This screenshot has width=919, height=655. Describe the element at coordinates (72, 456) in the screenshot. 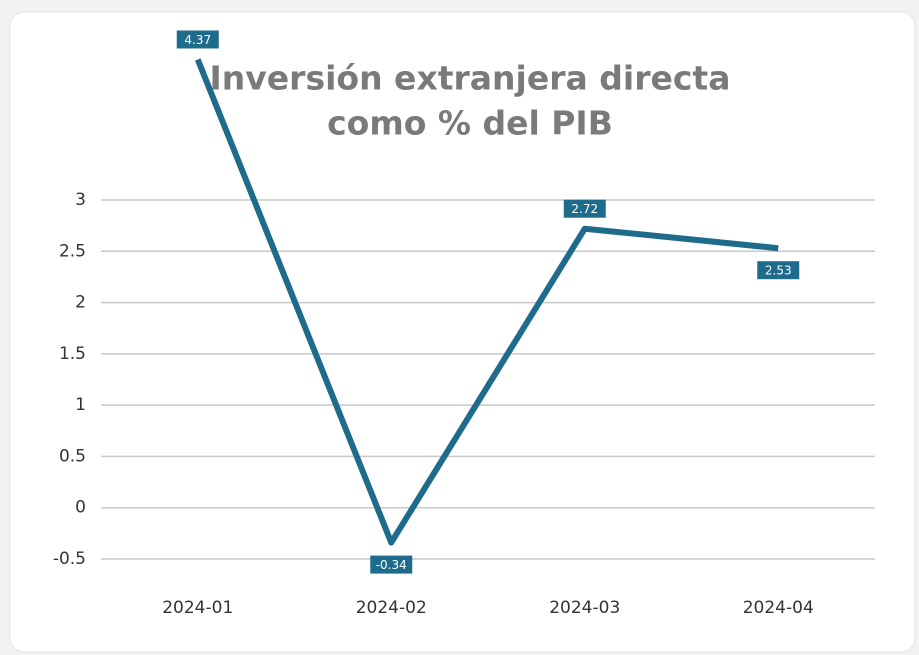

I see `y-tick-label: 0.5` at that location.